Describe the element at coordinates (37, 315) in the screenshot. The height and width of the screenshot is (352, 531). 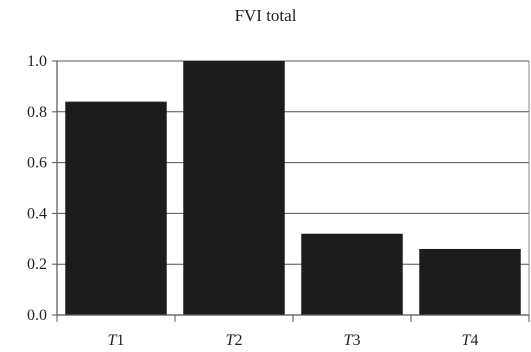
I see `y-tick-label: 0.0` at that location.